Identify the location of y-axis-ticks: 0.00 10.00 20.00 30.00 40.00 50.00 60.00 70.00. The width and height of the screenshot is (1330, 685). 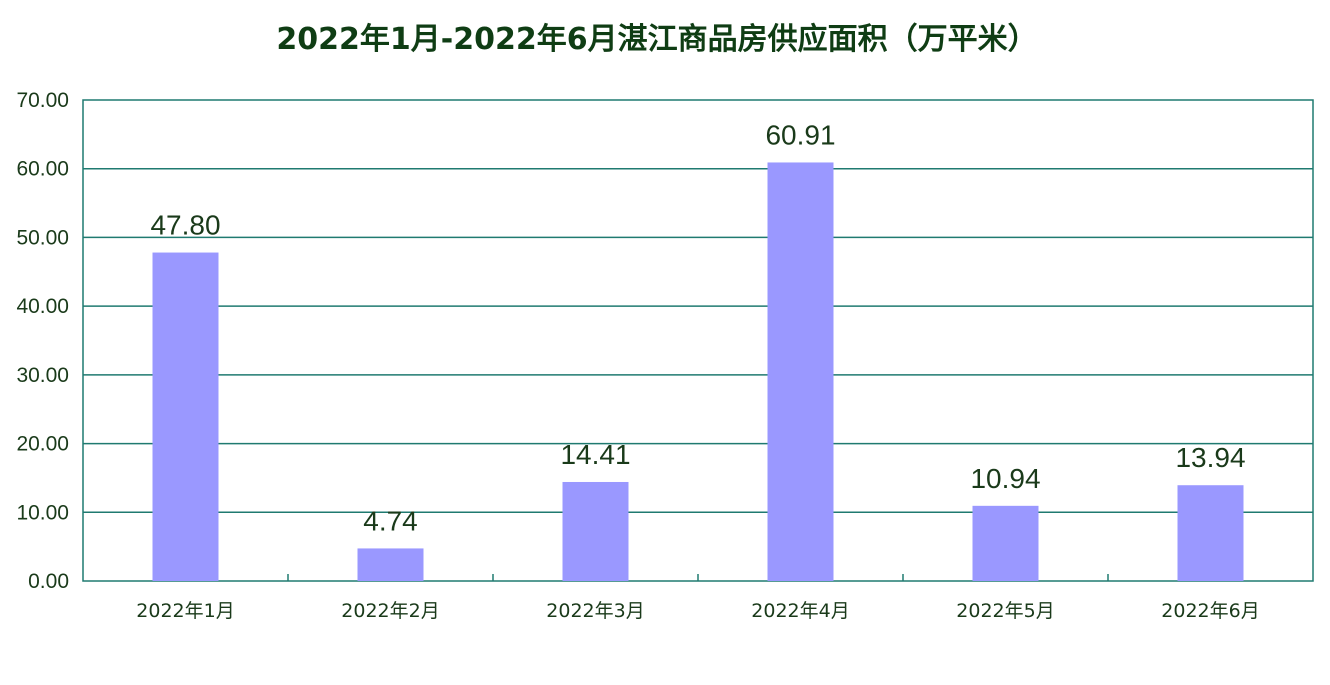
(42, 341).